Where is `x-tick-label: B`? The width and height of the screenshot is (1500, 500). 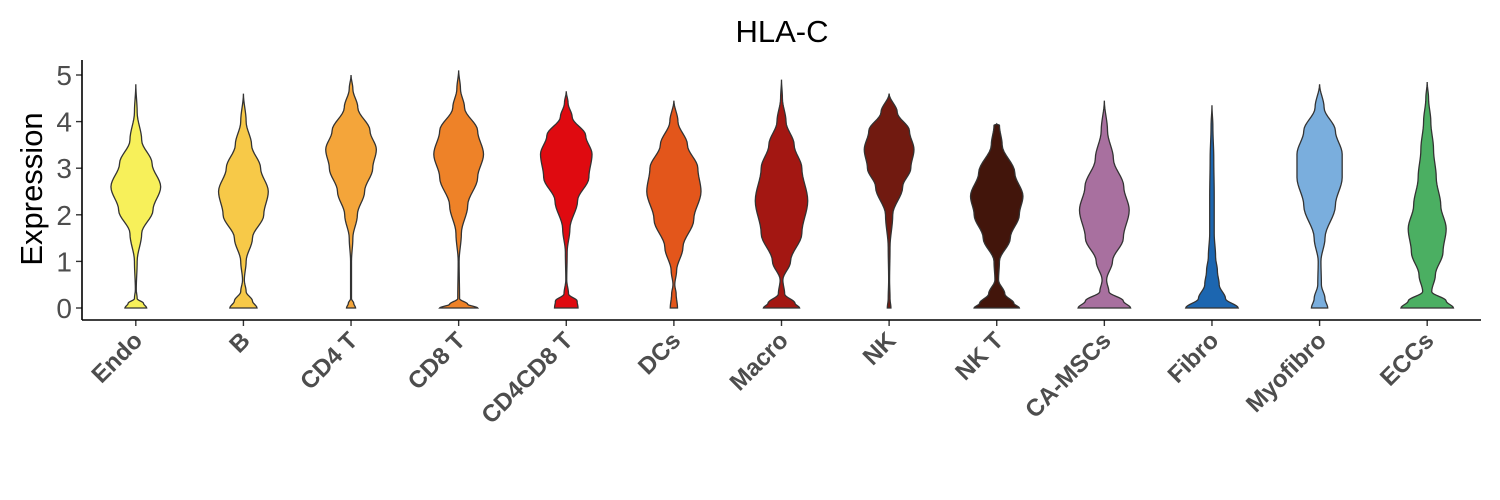
x-tick-label: B is located at coordinates (239, 342).